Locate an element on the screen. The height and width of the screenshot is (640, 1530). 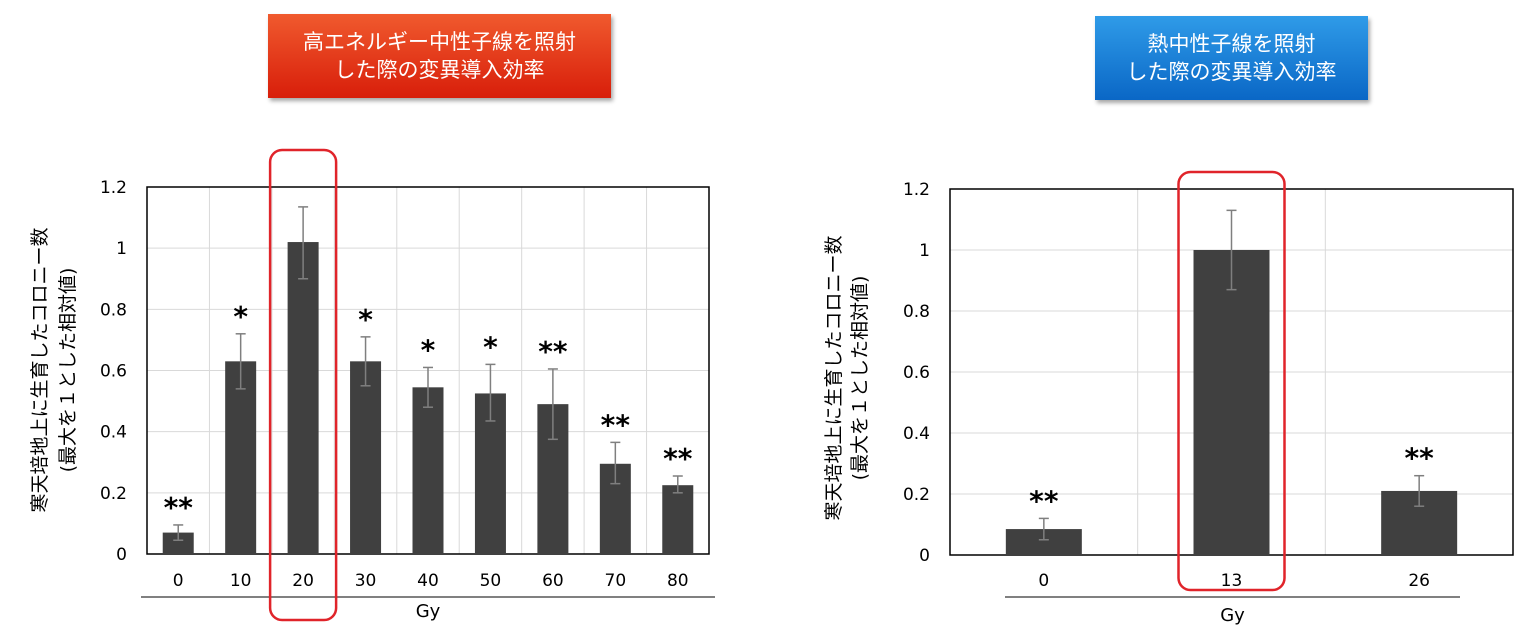
x-tick-label: 26 is located at coordinates (1419, 581).